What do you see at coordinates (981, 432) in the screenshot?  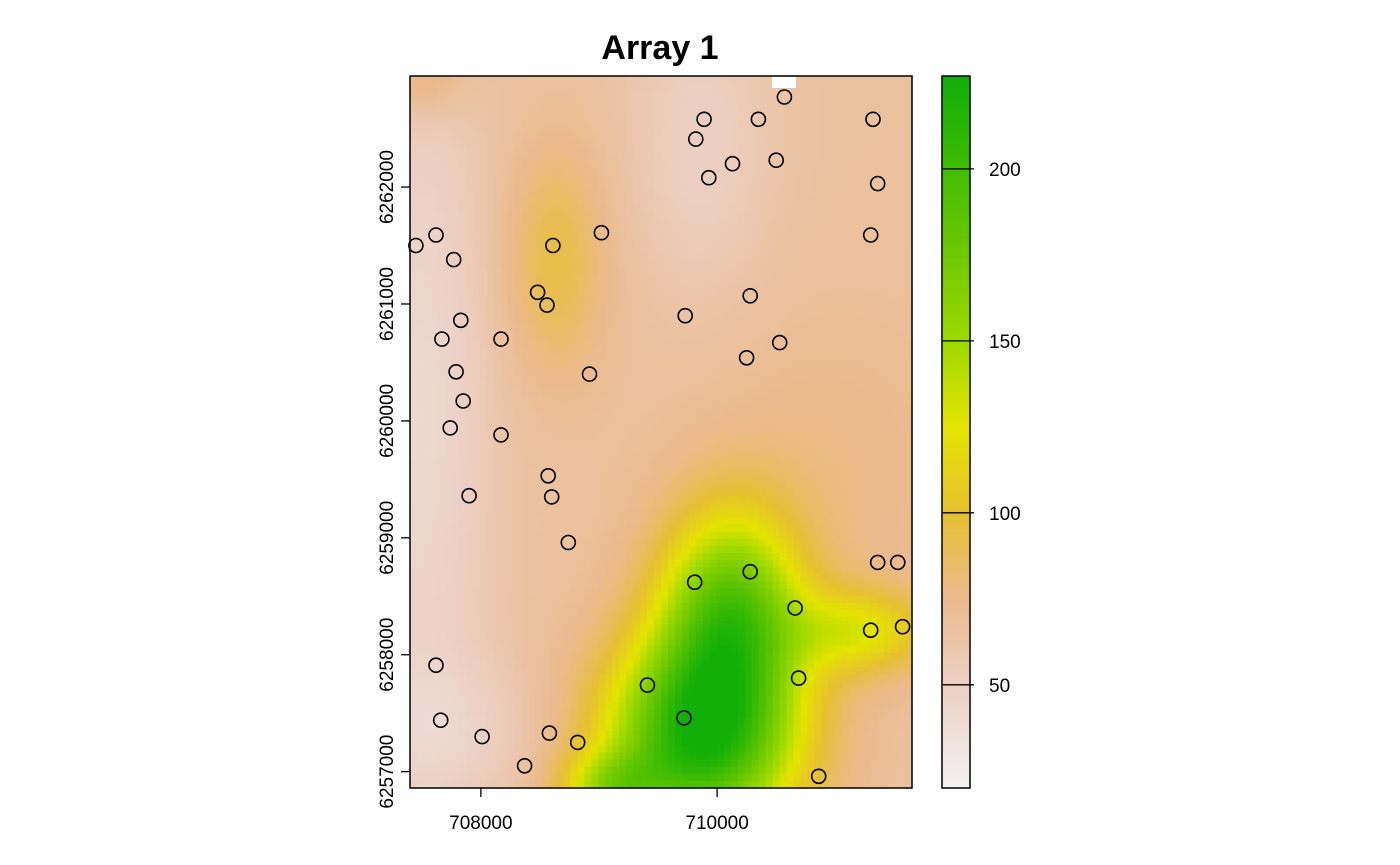 I see `colorbar-legend: 50 100 150 200` at bounding box center [981, 432].